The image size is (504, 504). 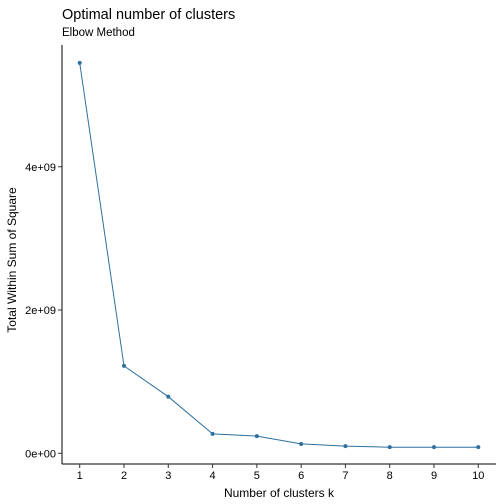 What do you see at coordinates (478, 476) in the screenshot?
I see `x-tick-label: 10` at bounding box center [478, 476].